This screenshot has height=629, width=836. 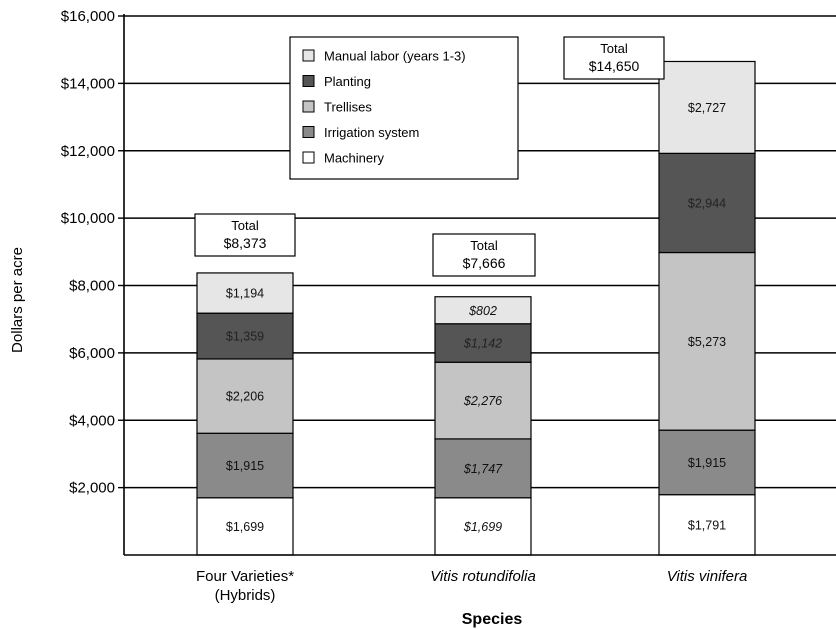 I want to click on bar-value-label: $5,273, so click(x=707, y=342).